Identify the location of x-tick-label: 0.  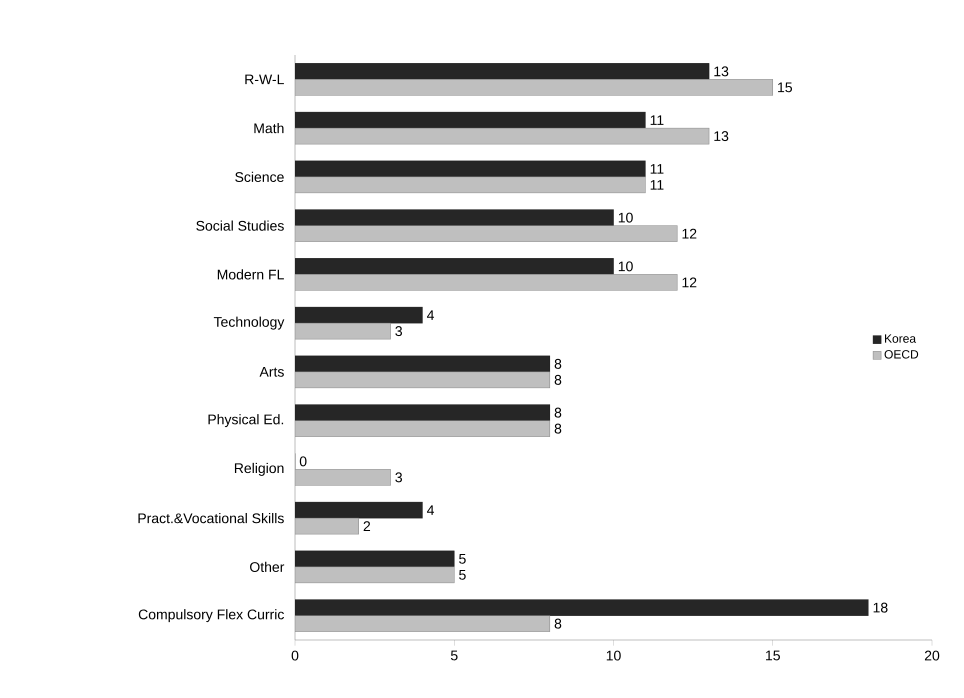
(295, 655).